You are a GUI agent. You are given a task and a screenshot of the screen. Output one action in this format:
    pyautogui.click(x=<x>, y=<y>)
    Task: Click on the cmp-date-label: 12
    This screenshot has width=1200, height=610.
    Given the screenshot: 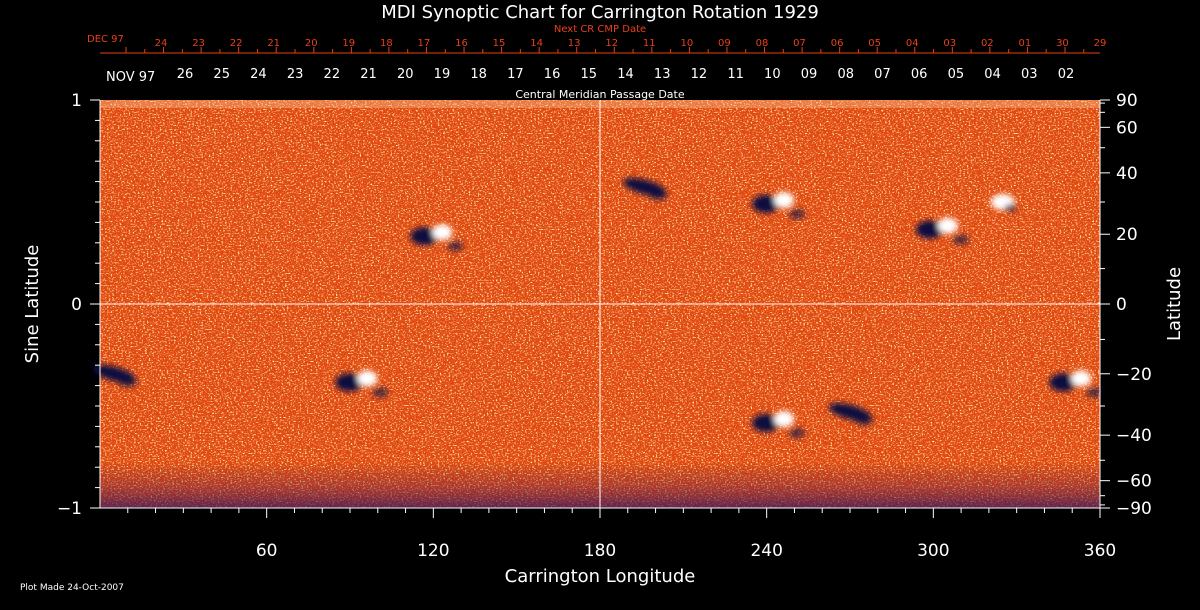 What is the action you would take?
    pyautogui.click(x=699, y=74)
    